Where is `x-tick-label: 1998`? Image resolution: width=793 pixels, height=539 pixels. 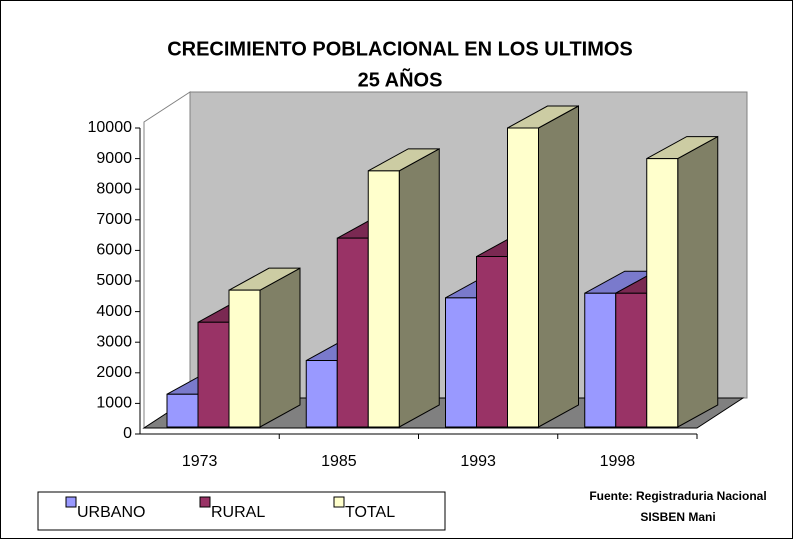
x-tick-label: 1998 is located at coordinates (618, 461).